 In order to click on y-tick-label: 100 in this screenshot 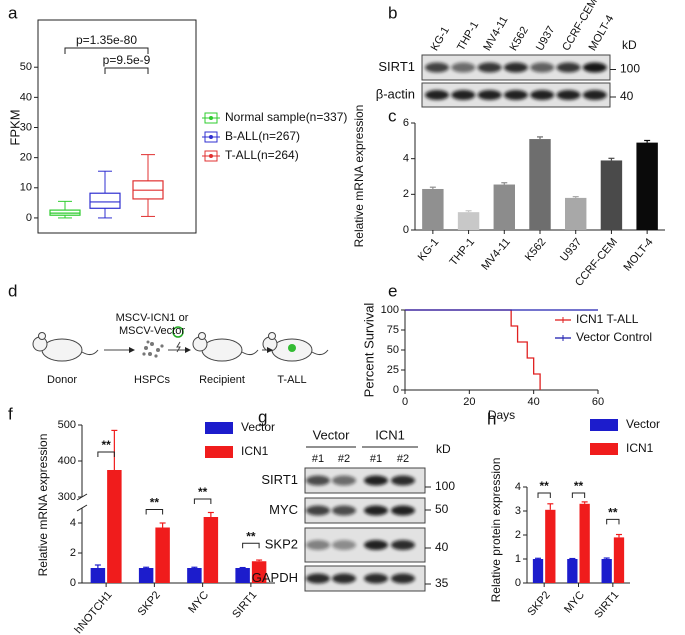, I will do `click(390, 310)`.